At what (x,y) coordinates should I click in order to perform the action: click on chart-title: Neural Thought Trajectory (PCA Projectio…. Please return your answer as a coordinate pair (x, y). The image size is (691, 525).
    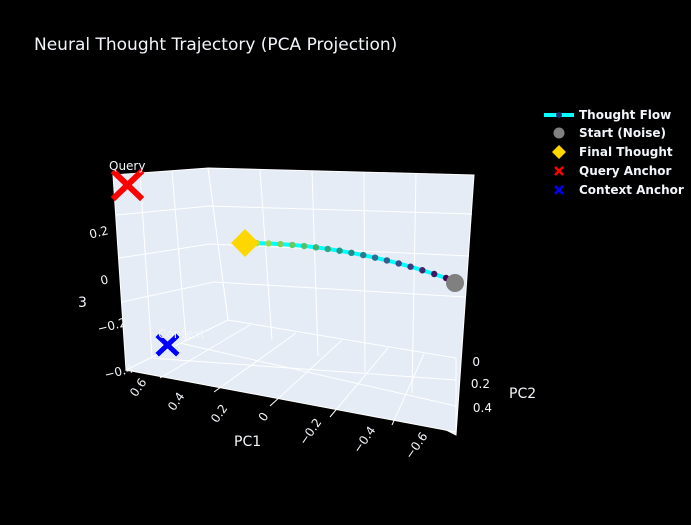
    Looking at the image, I should click on (215, 45).